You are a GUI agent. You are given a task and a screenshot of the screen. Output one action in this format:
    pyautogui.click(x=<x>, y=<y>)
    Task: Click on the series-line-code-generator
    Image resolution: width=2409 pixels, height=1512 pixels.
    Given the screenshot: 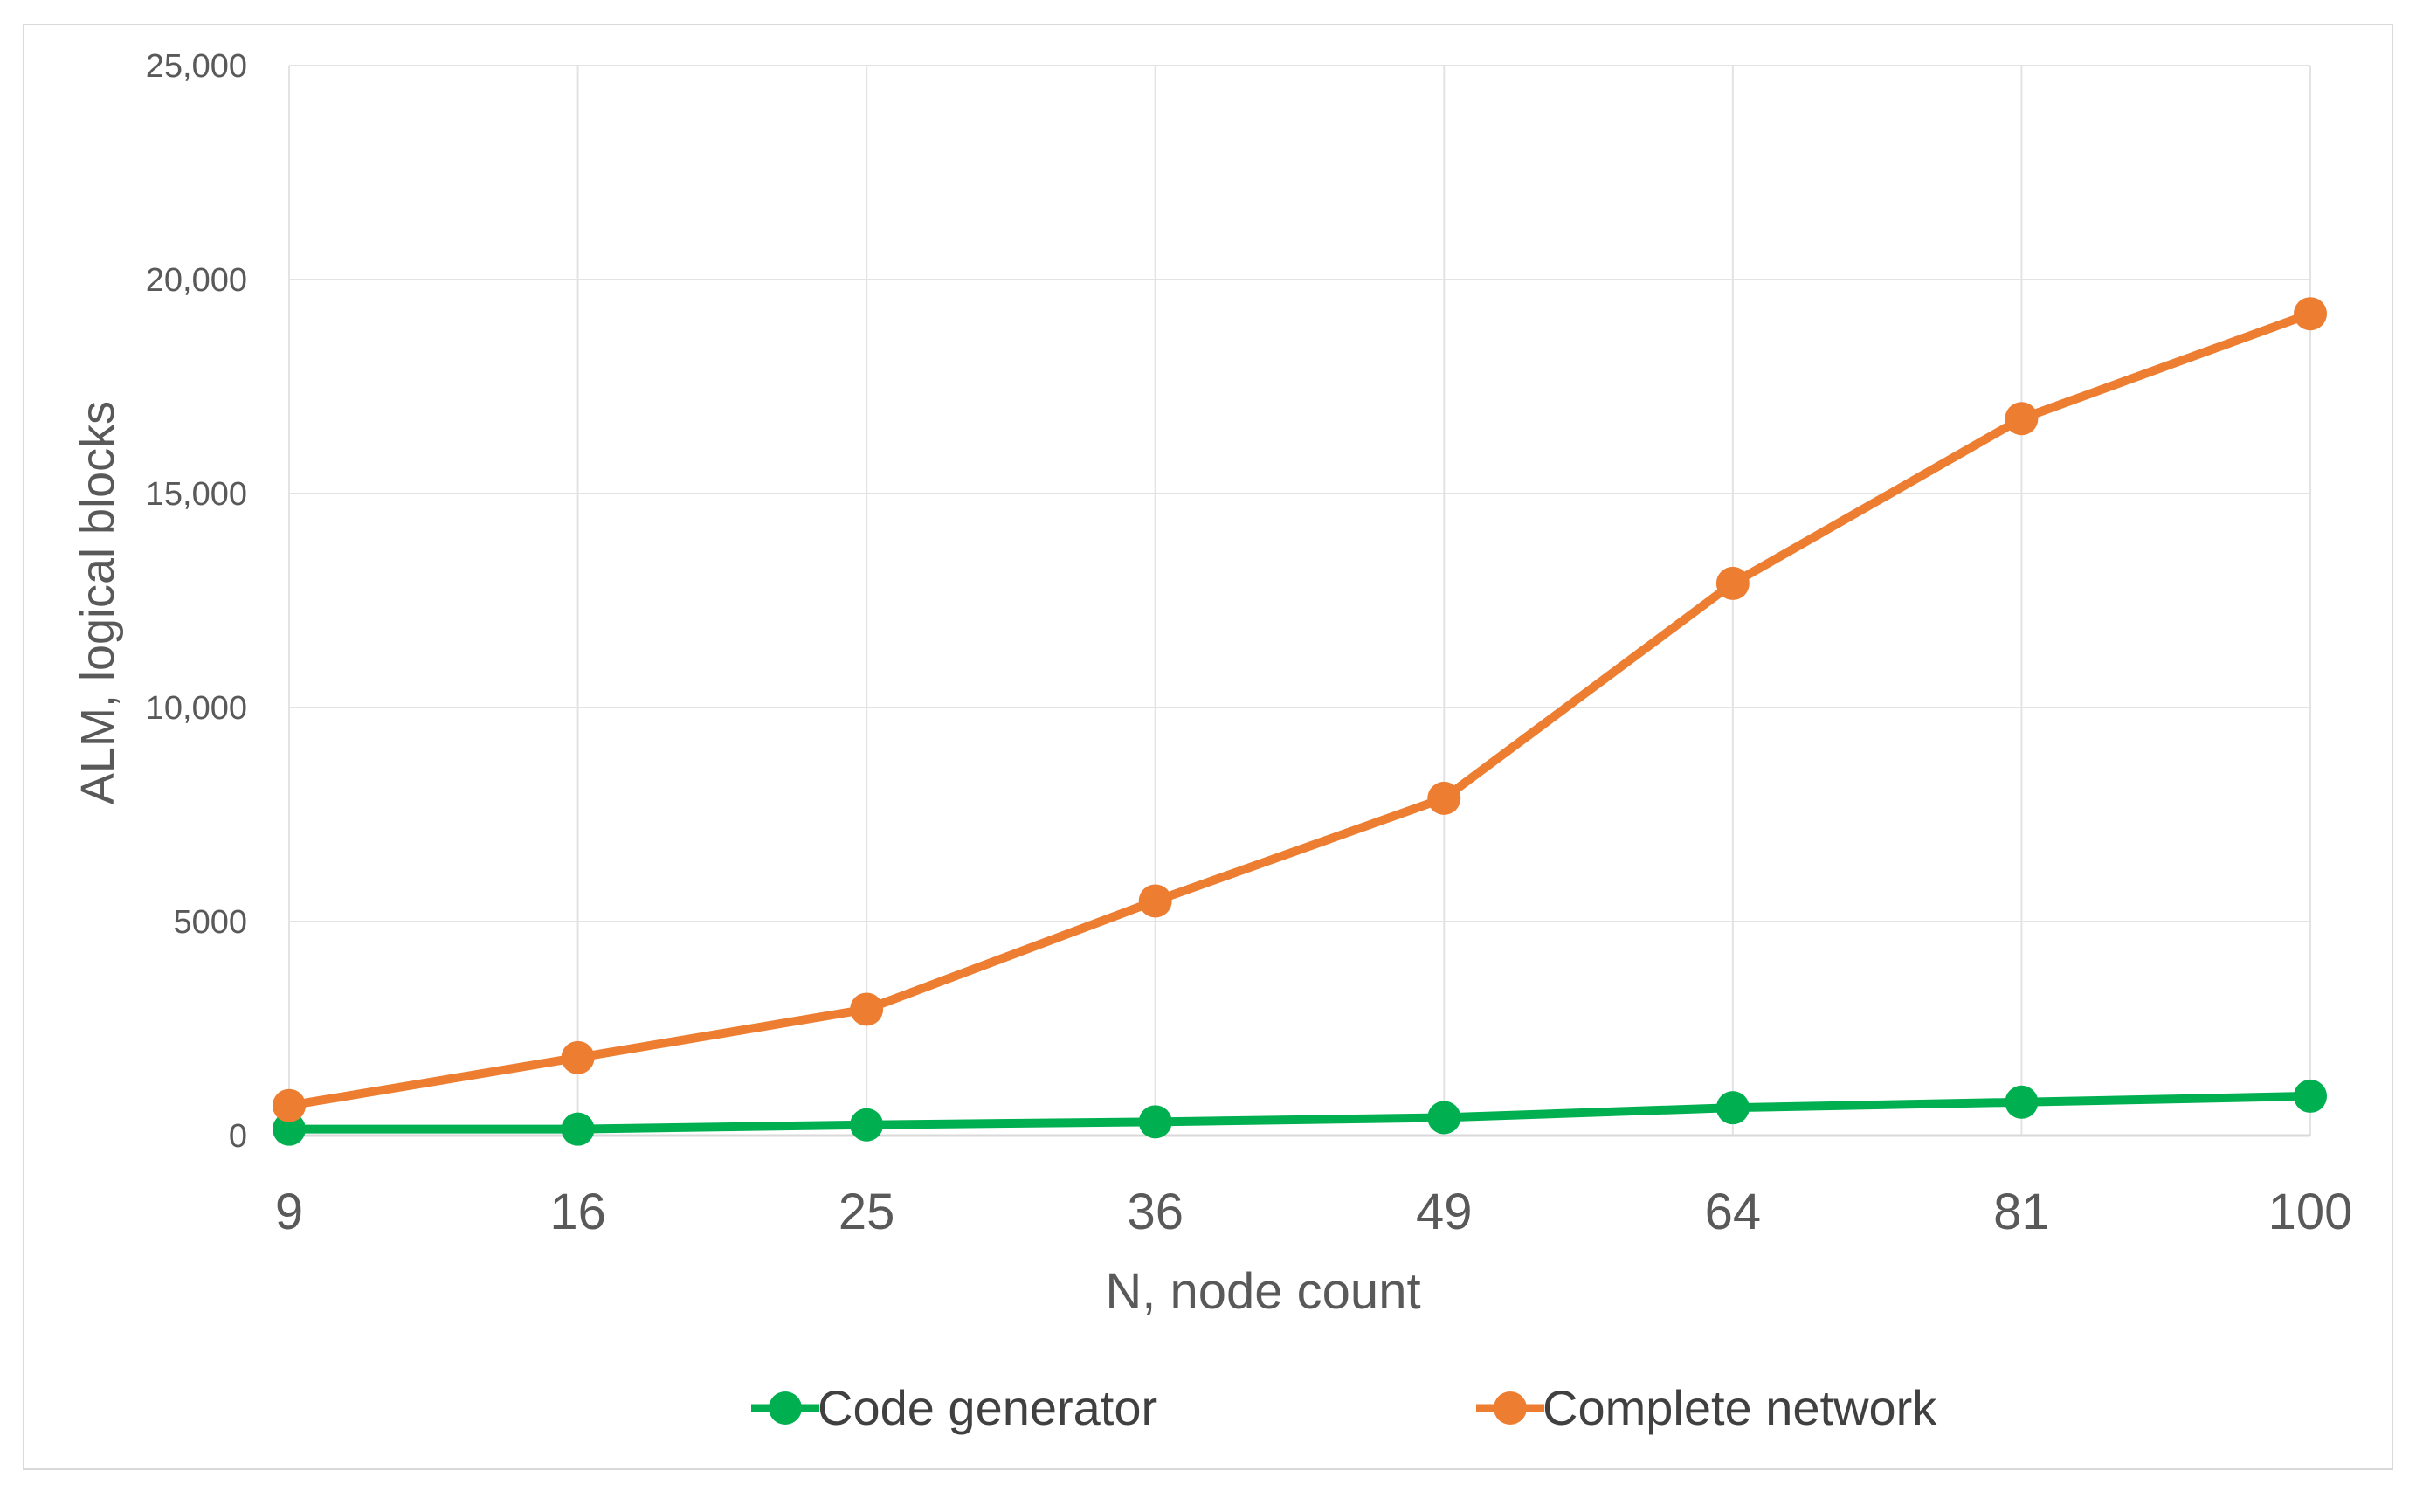 What is the action you would take?
    pyautogui.click(x=1300, y=1112)
    